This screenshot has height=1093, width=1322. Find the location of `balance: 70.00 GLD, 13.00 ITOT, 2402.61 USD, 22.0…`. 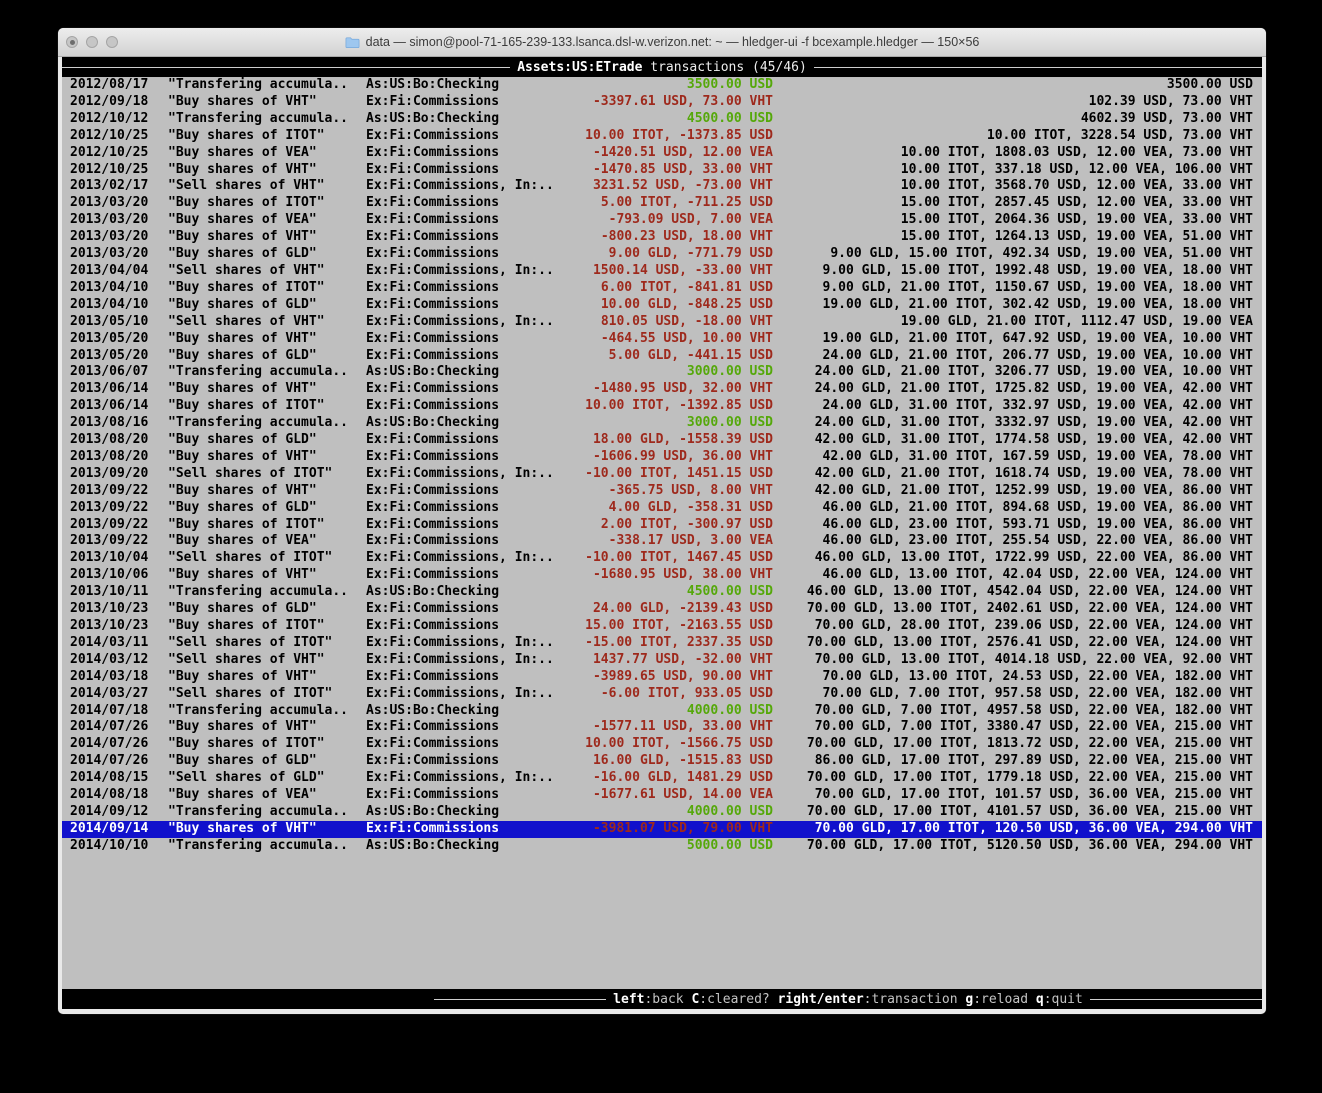

balance: 70.00 GLD, 13.00 ITOT, 2402.61 USD, 22.0… is located at coordinates (1029, 609).